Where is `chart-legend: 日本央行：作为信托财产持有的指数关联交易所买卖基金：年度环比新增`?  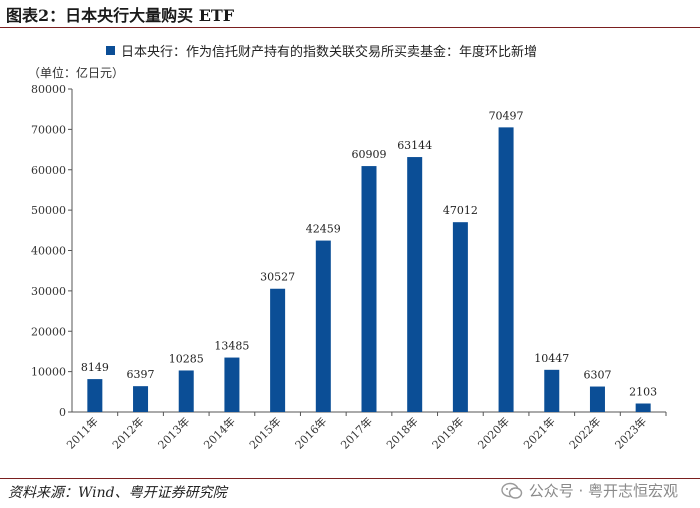 chart-legend: 日本央行：作为信托财产持有的指数关联交易所买卖基金：年度环比新增 is located at coordinates (321, 50).